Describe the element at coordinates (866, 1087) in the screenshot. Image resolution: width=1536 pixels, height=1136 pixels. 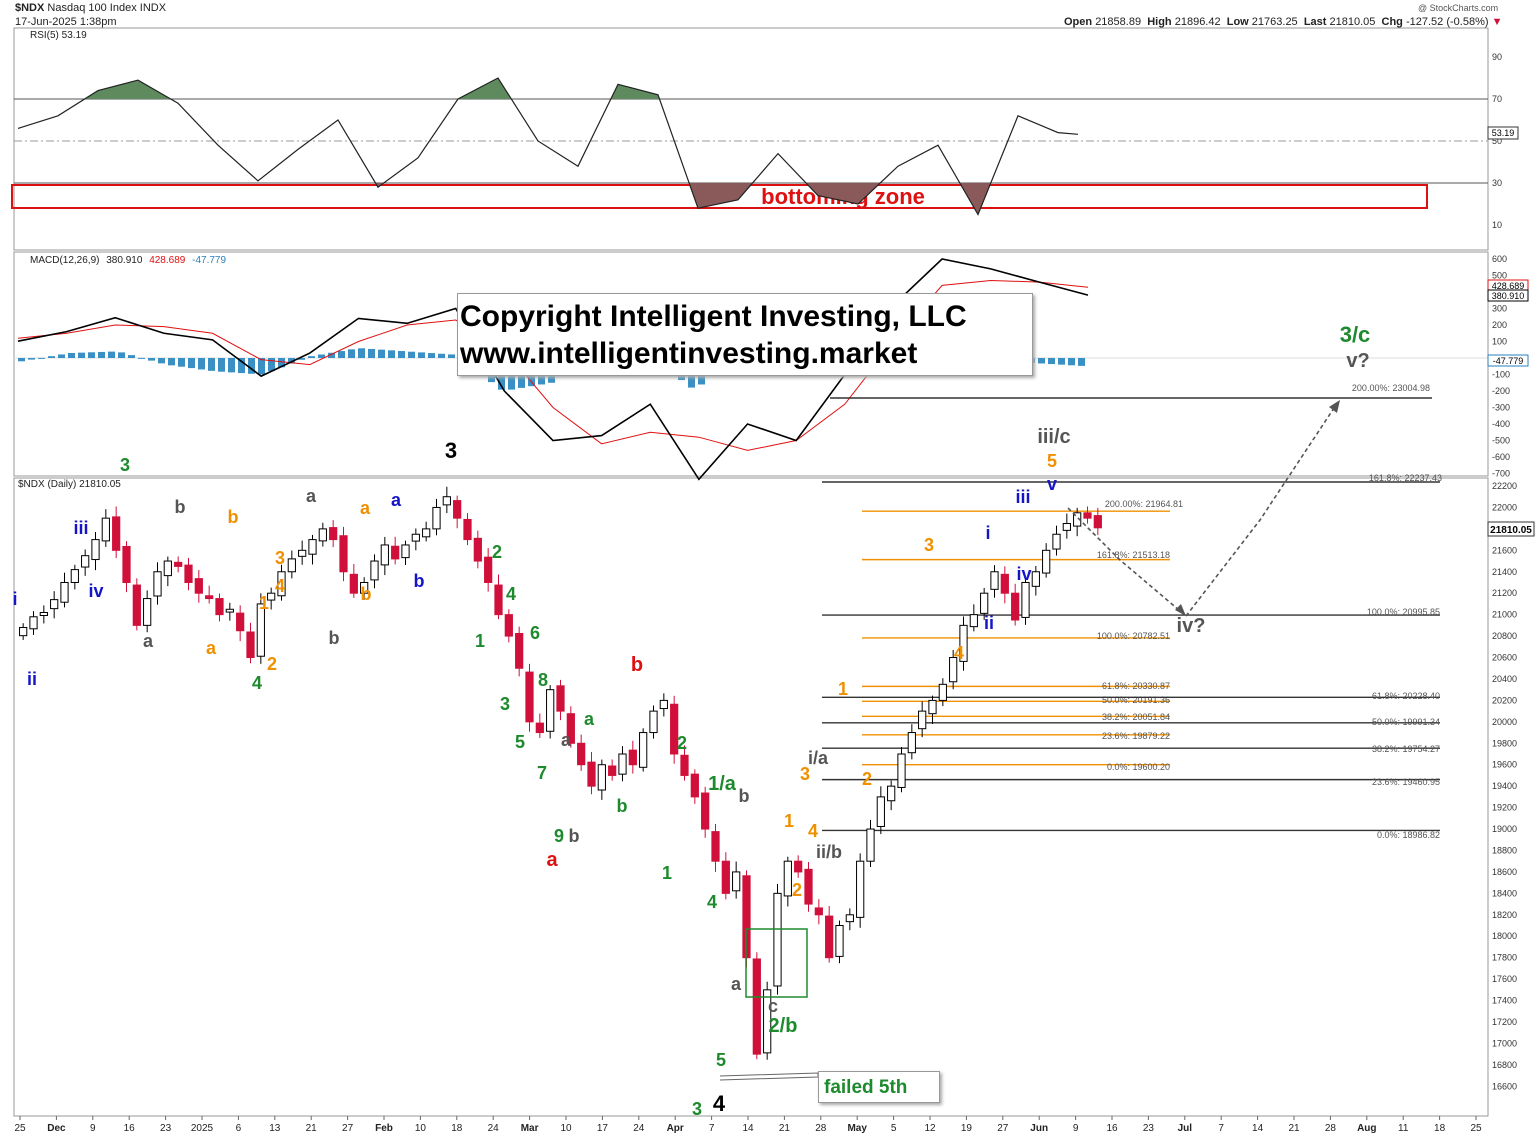
I see `failed-5th-label: failed 5th` at that location.